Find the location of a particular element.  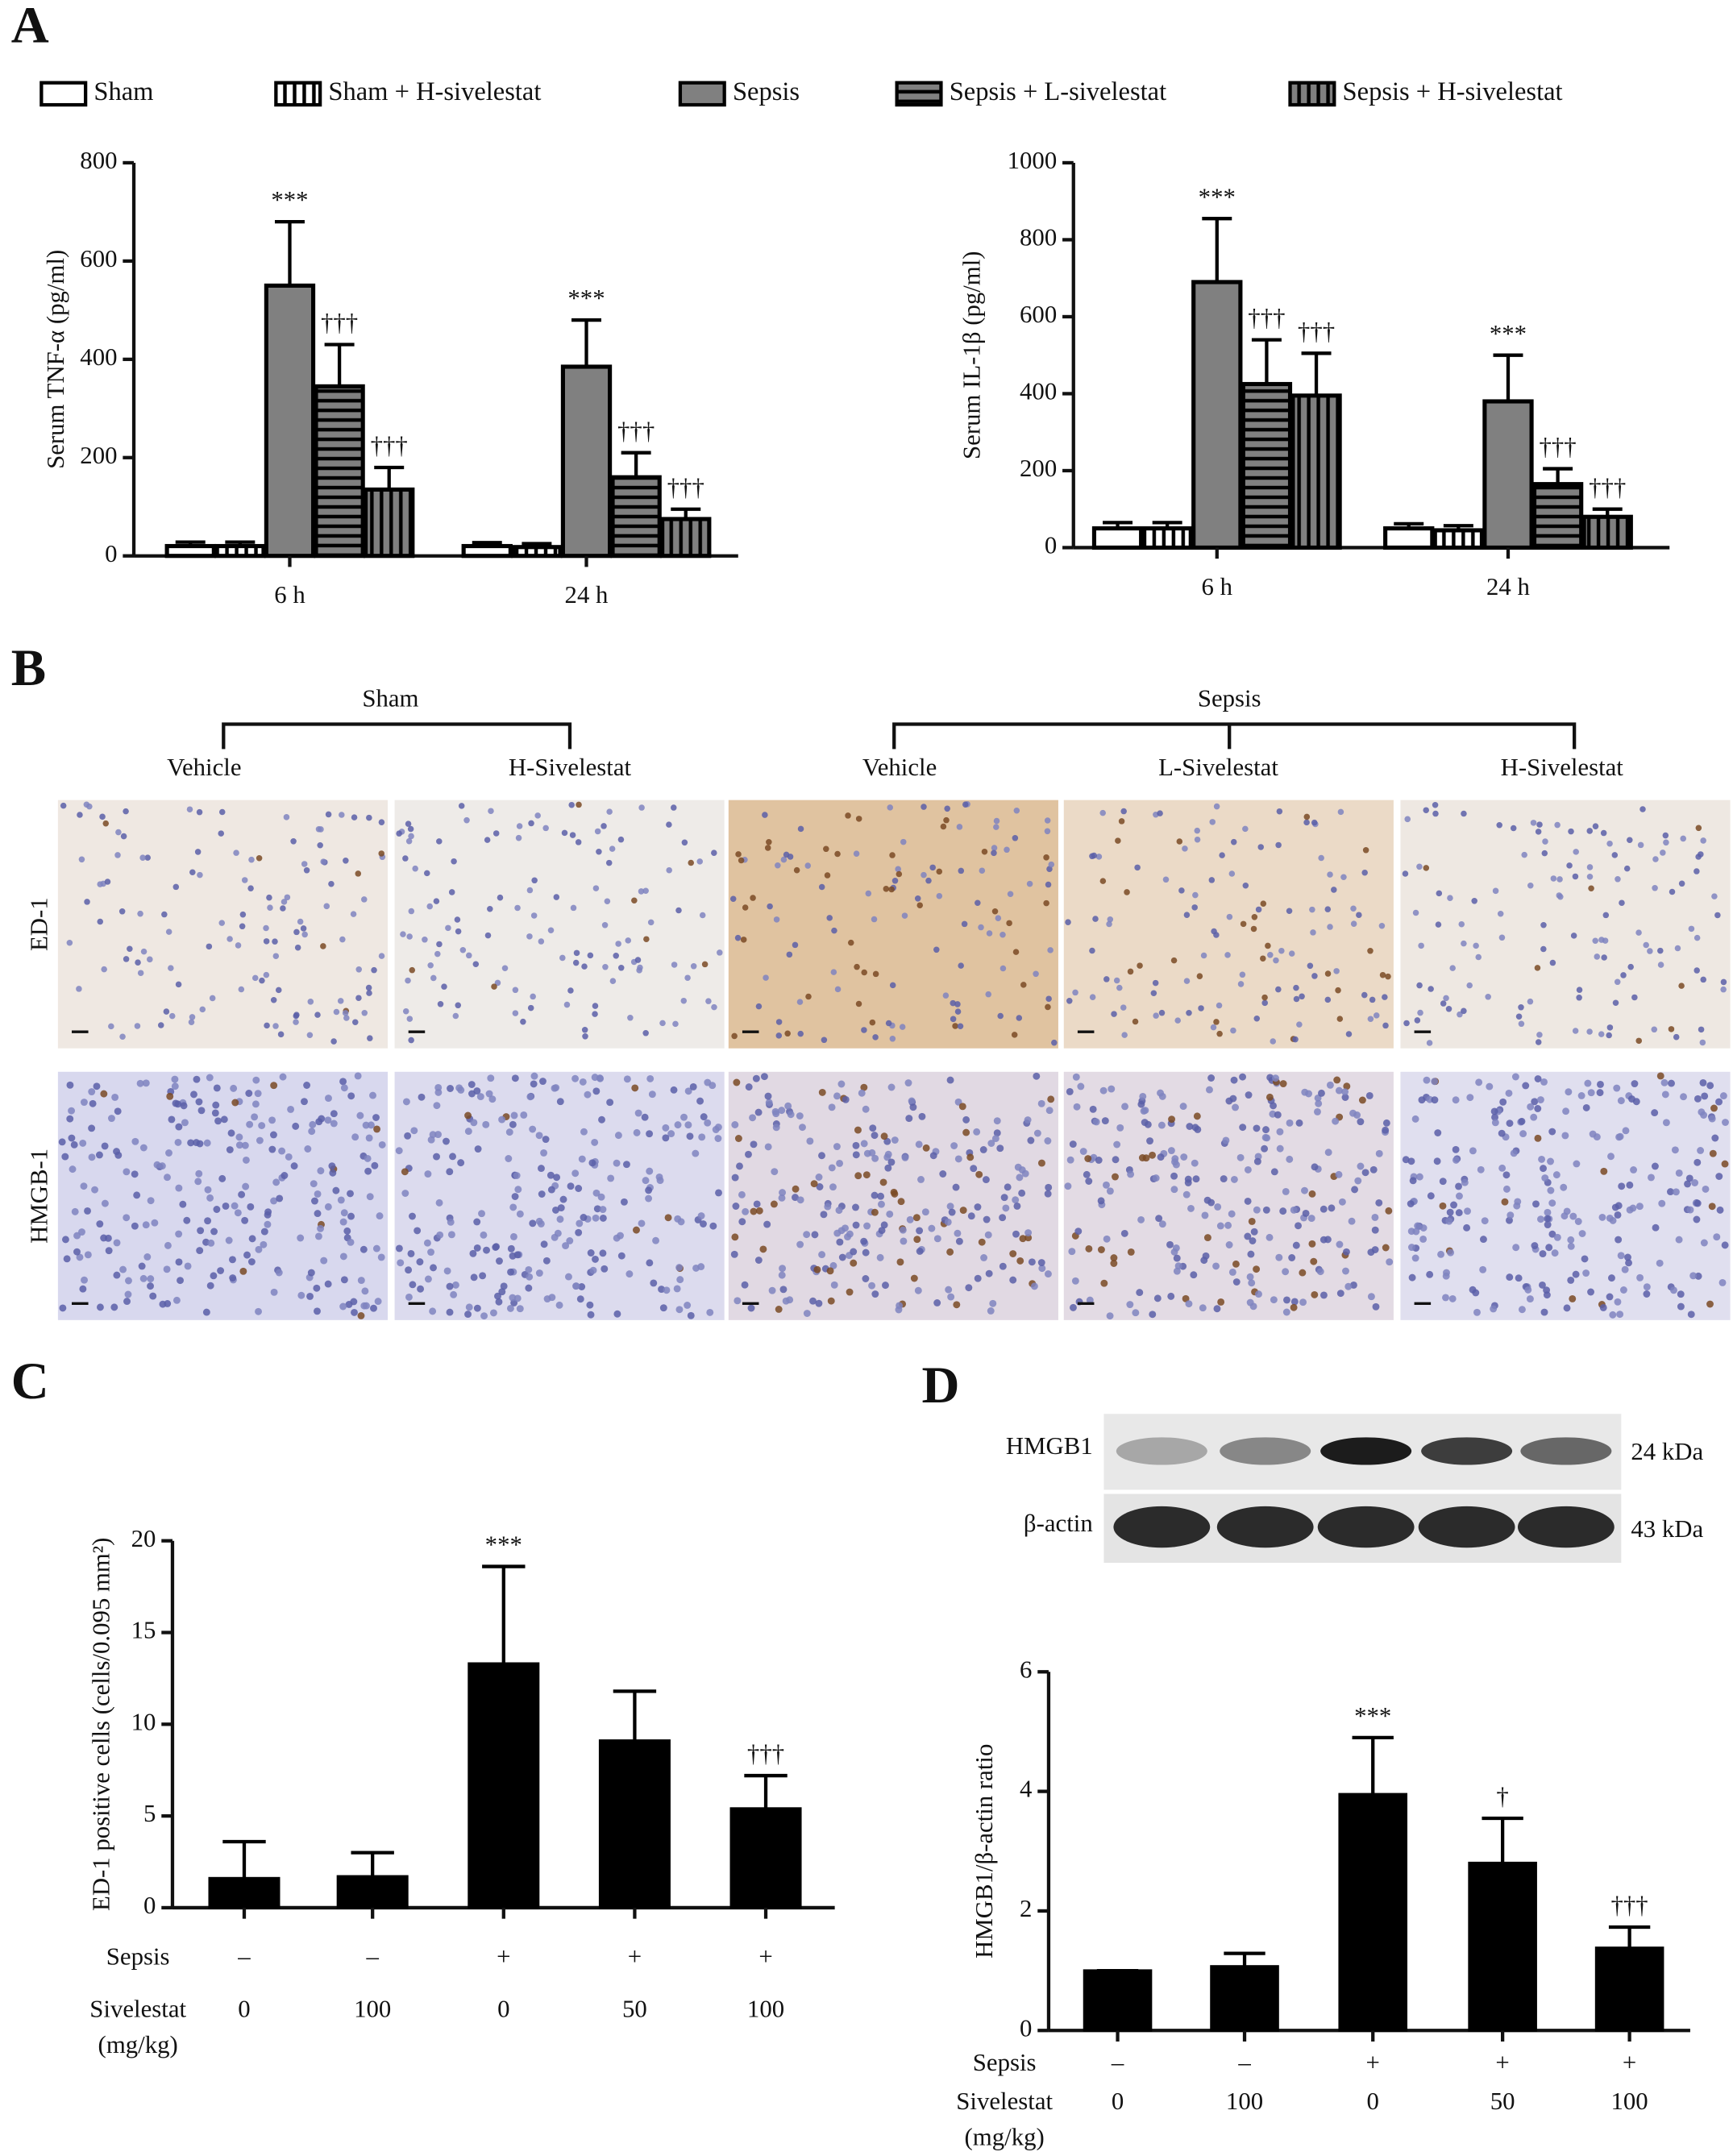

row-value: – is located at coordinates (1244, 2062).